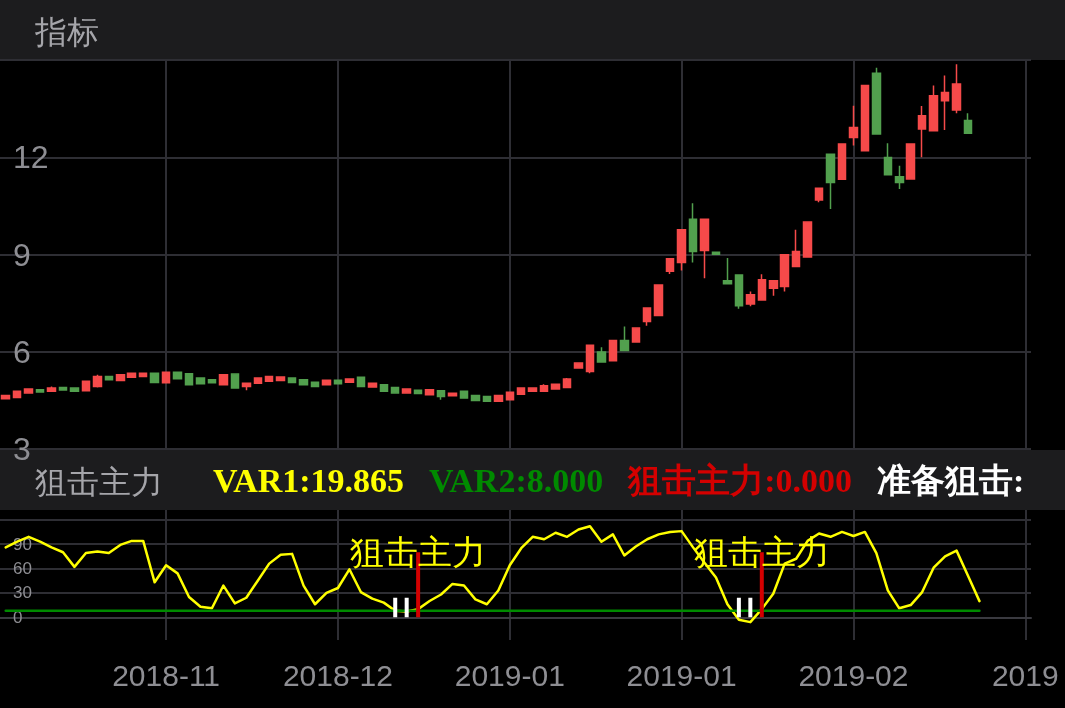 This screenshot has height=708, width=1065. What do you see at coordinates (99, 482) in the screenshot?
I see `chart-title: 狙击主力` at bounding box center [99, 482].